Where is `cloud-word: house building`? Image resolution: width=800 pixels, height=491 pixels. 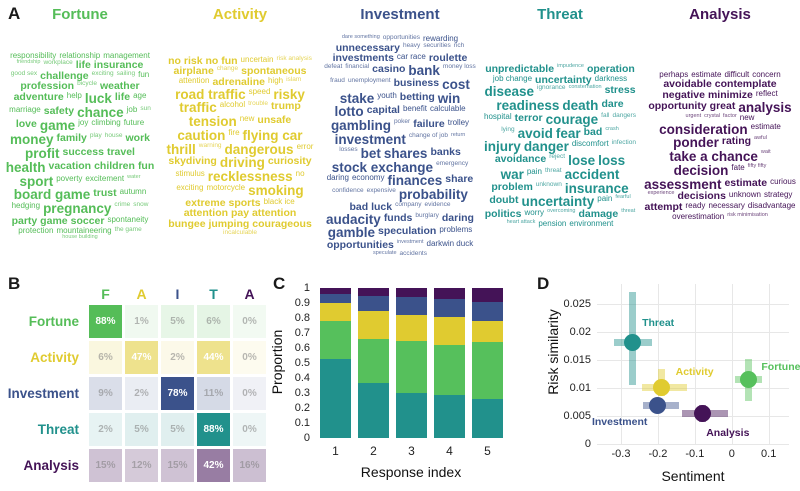
cloud-word: house building is located at coordinates (80, 236).